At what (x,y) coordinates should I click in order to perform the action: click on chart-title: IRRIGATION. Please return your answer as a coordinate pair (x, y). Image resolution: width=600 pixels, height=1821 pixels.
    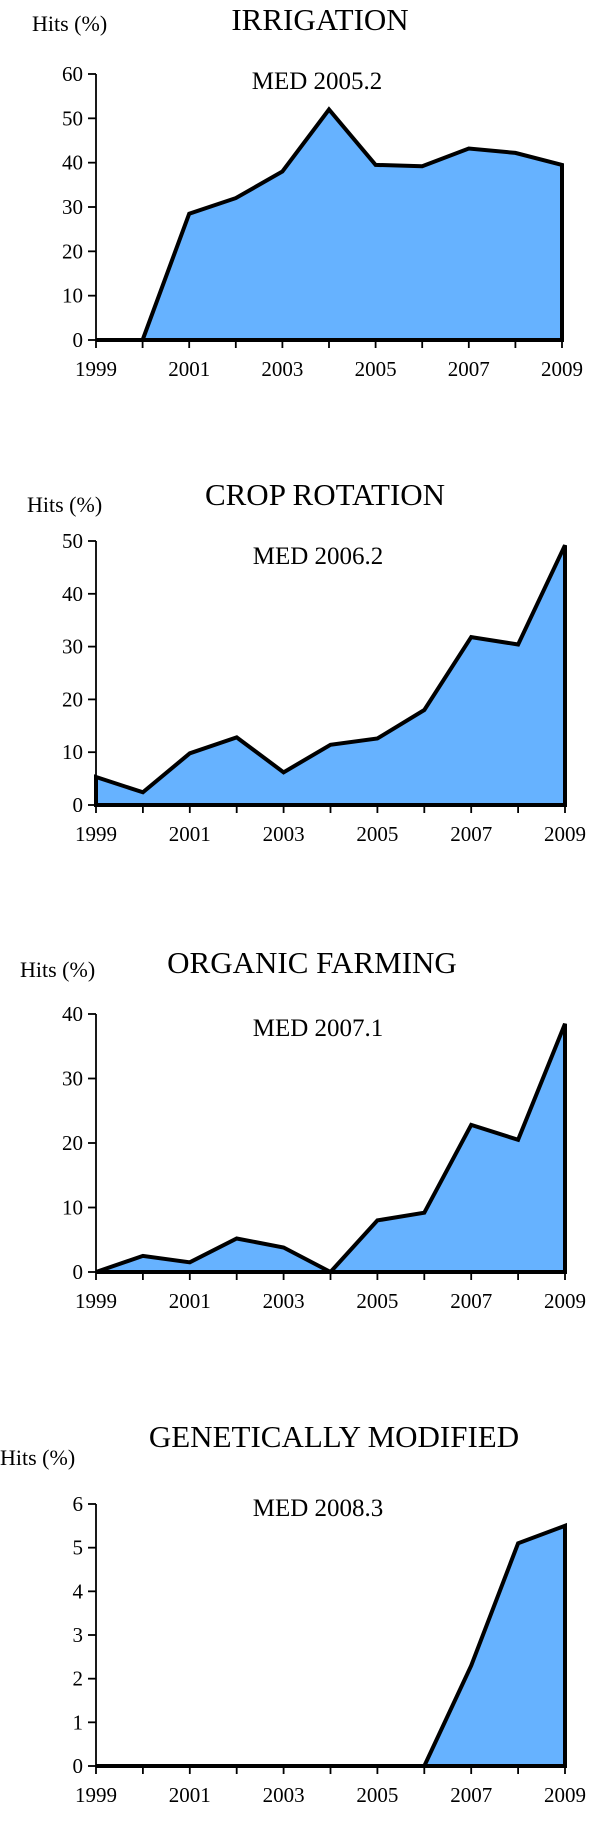
    Looking at the image, I should click on (319, 19).